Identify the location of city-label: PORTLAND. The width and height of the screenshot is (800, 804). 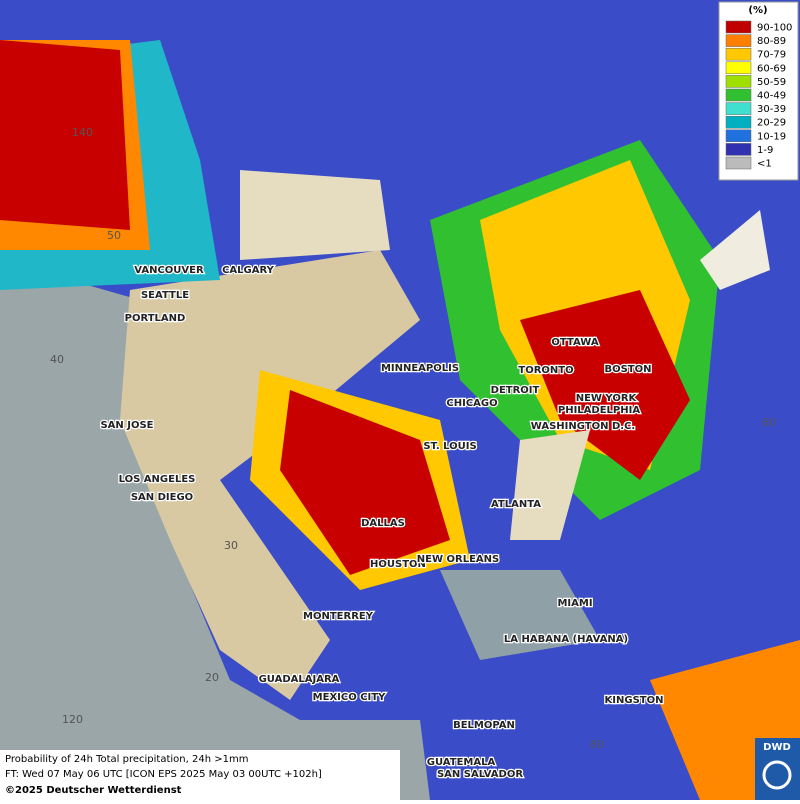
(155, 318).